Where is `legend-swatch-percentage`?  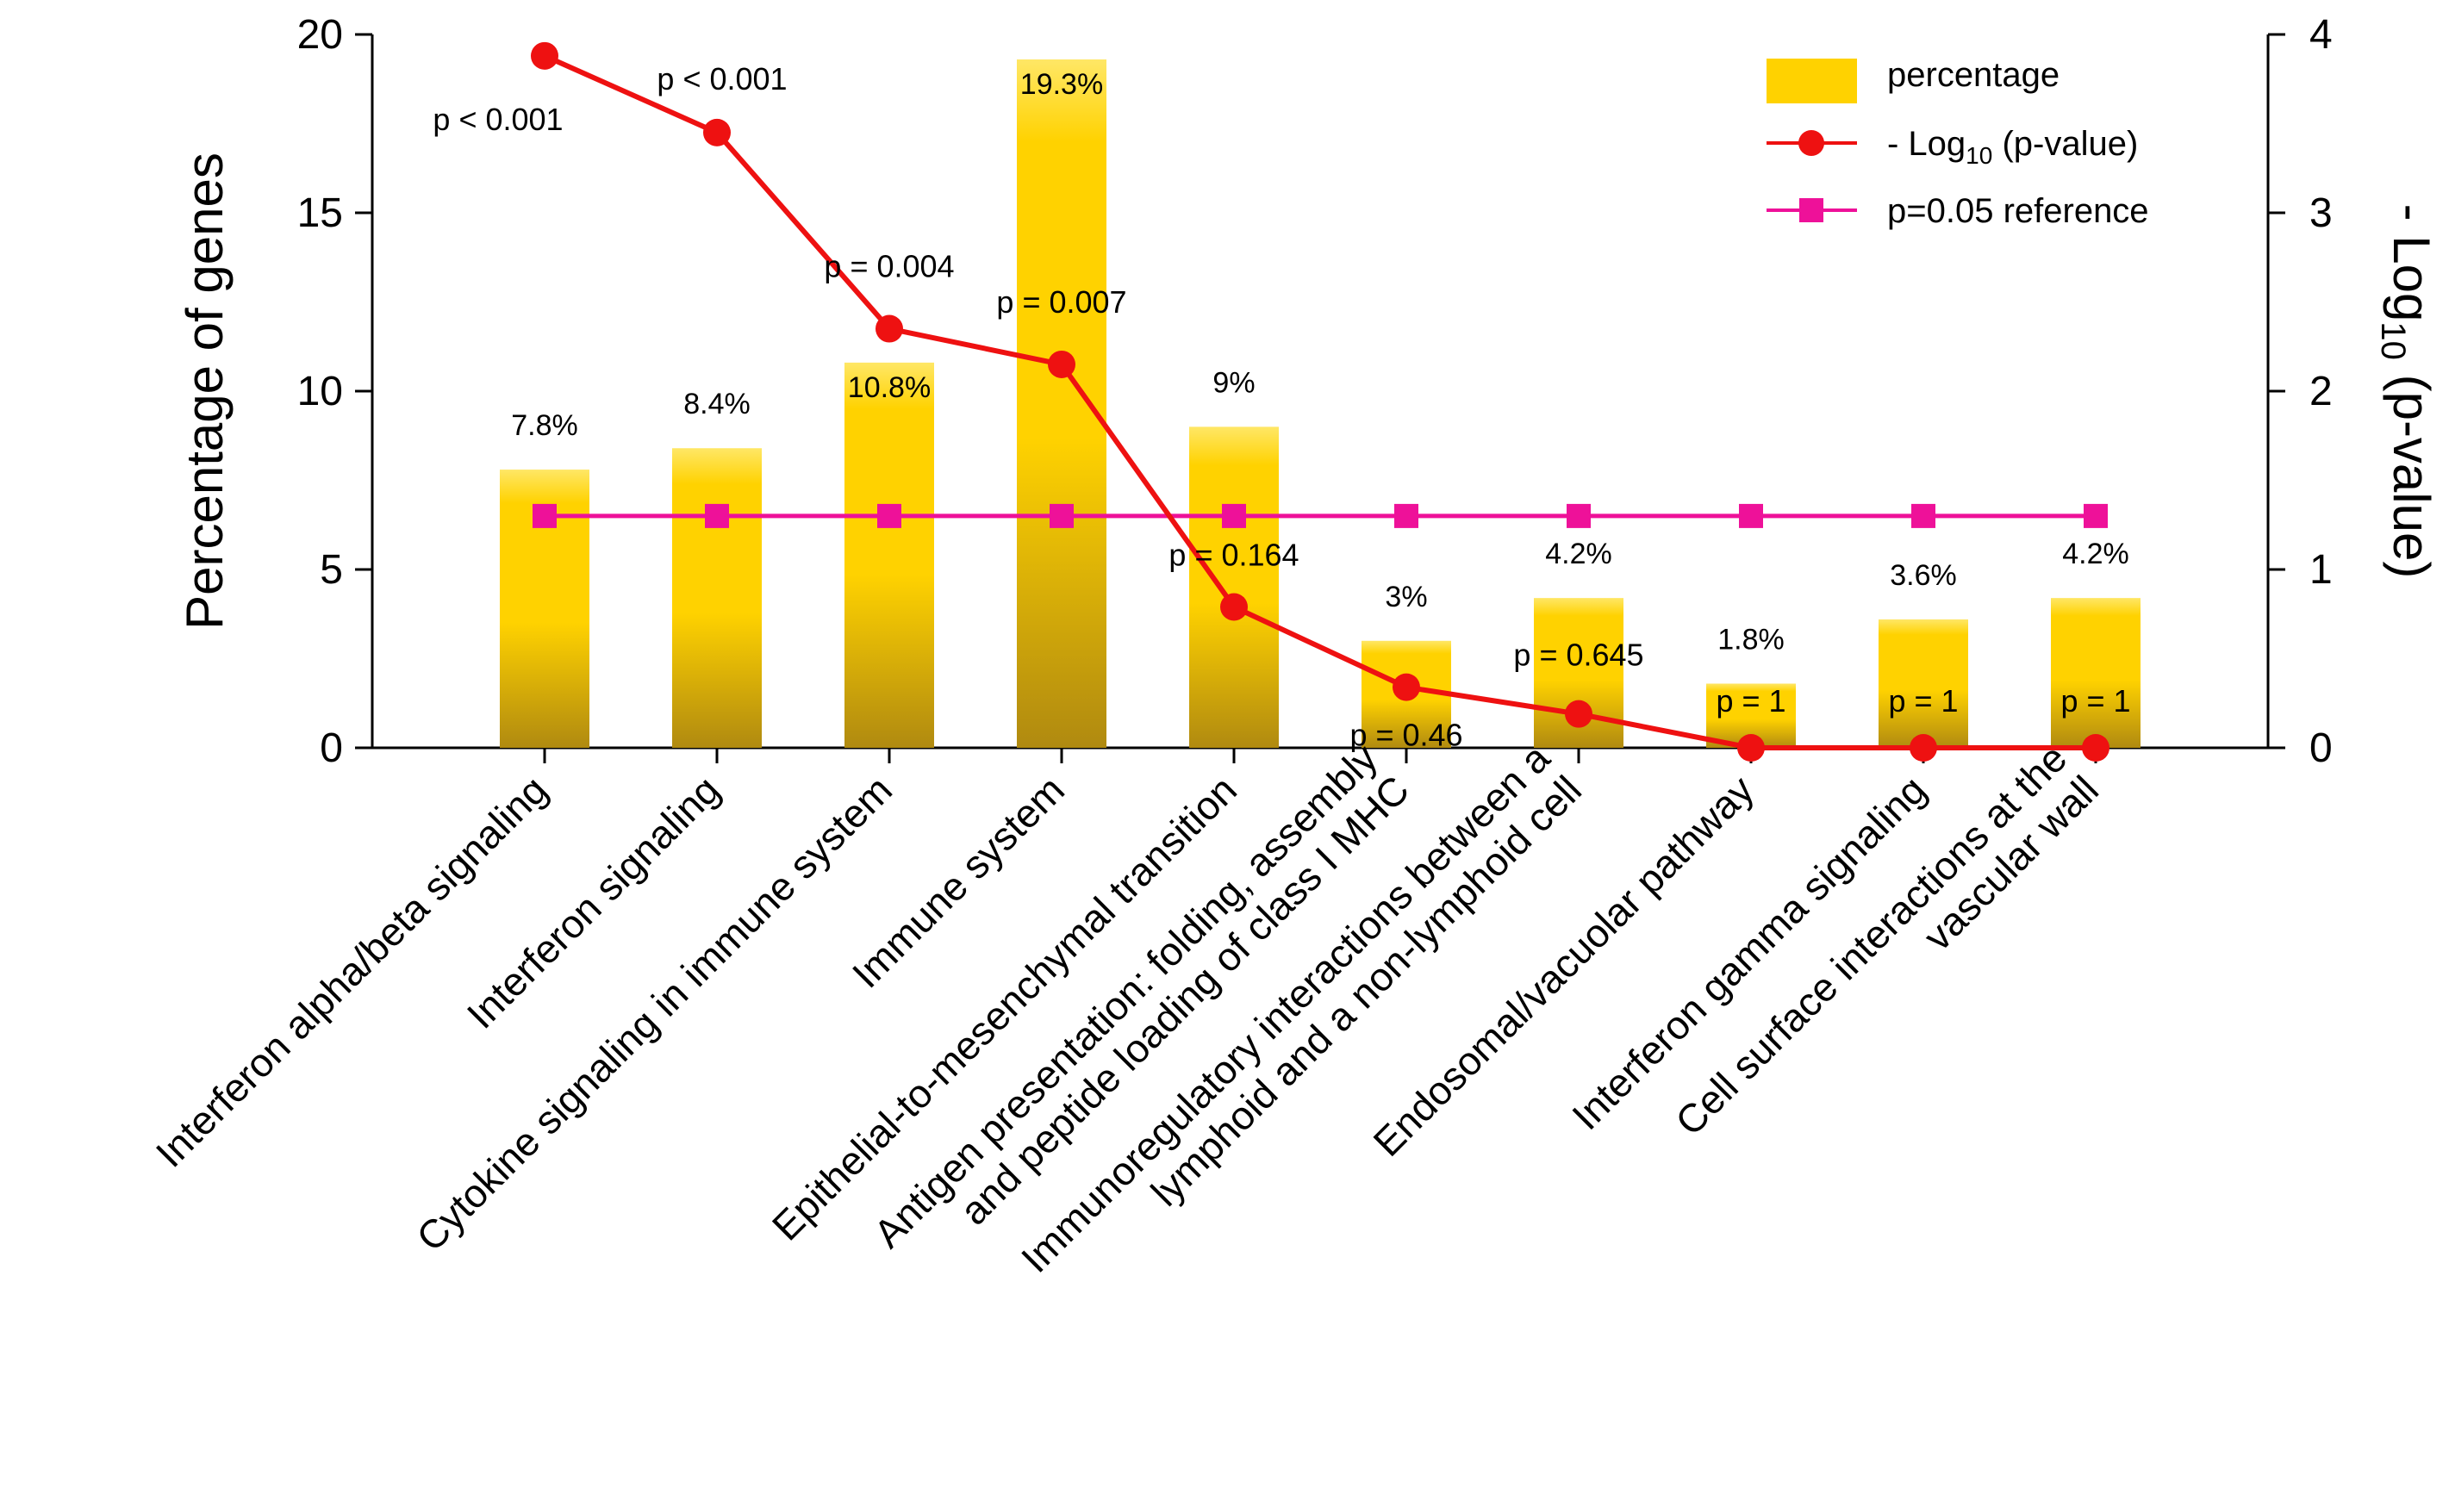
legend-swatch-percentage is located at coordinates (1812, 81).